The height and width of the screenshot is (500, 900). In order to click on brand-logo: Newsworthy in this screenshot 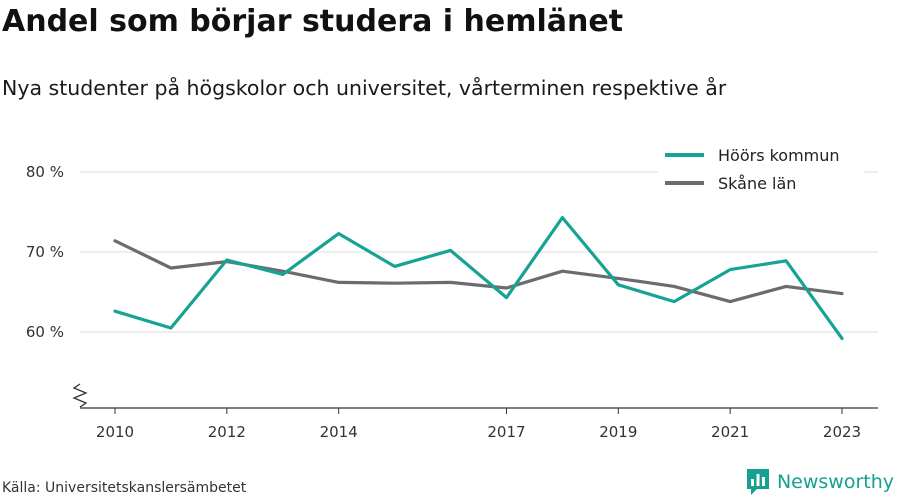, I will do `click(819, 482)`.